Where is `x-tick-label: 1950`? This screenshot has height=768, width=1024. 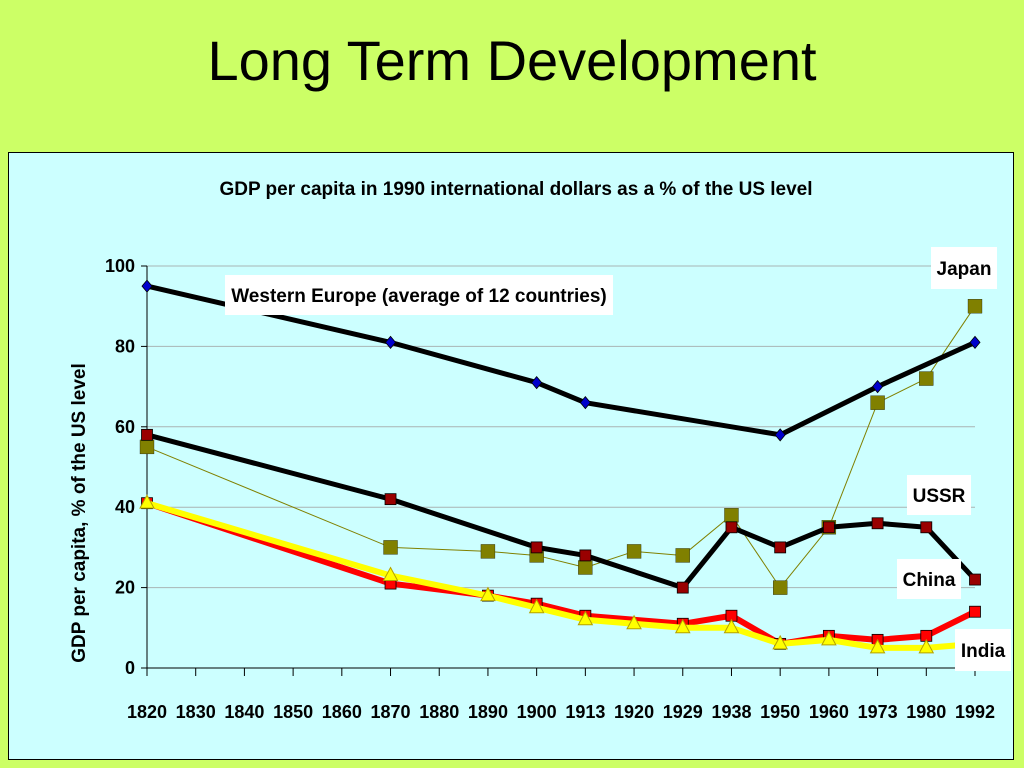
x-tick-label: 1950 is located at coordinates (780, 712).